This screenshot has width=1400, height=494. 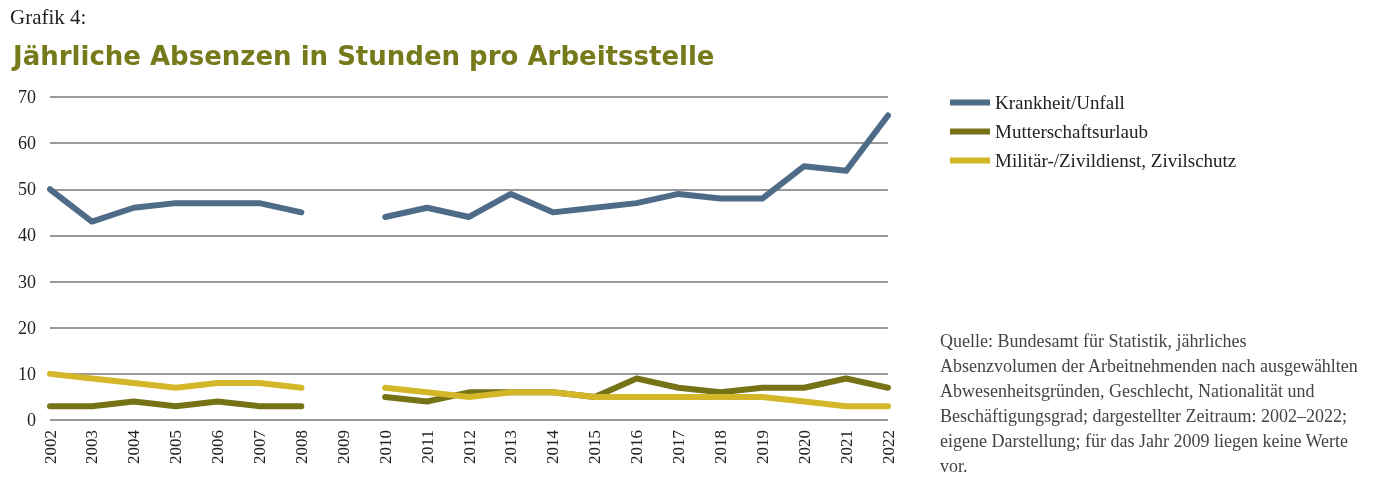 I want to click on x-tick-label: 2008, so click(x=301, y=447).